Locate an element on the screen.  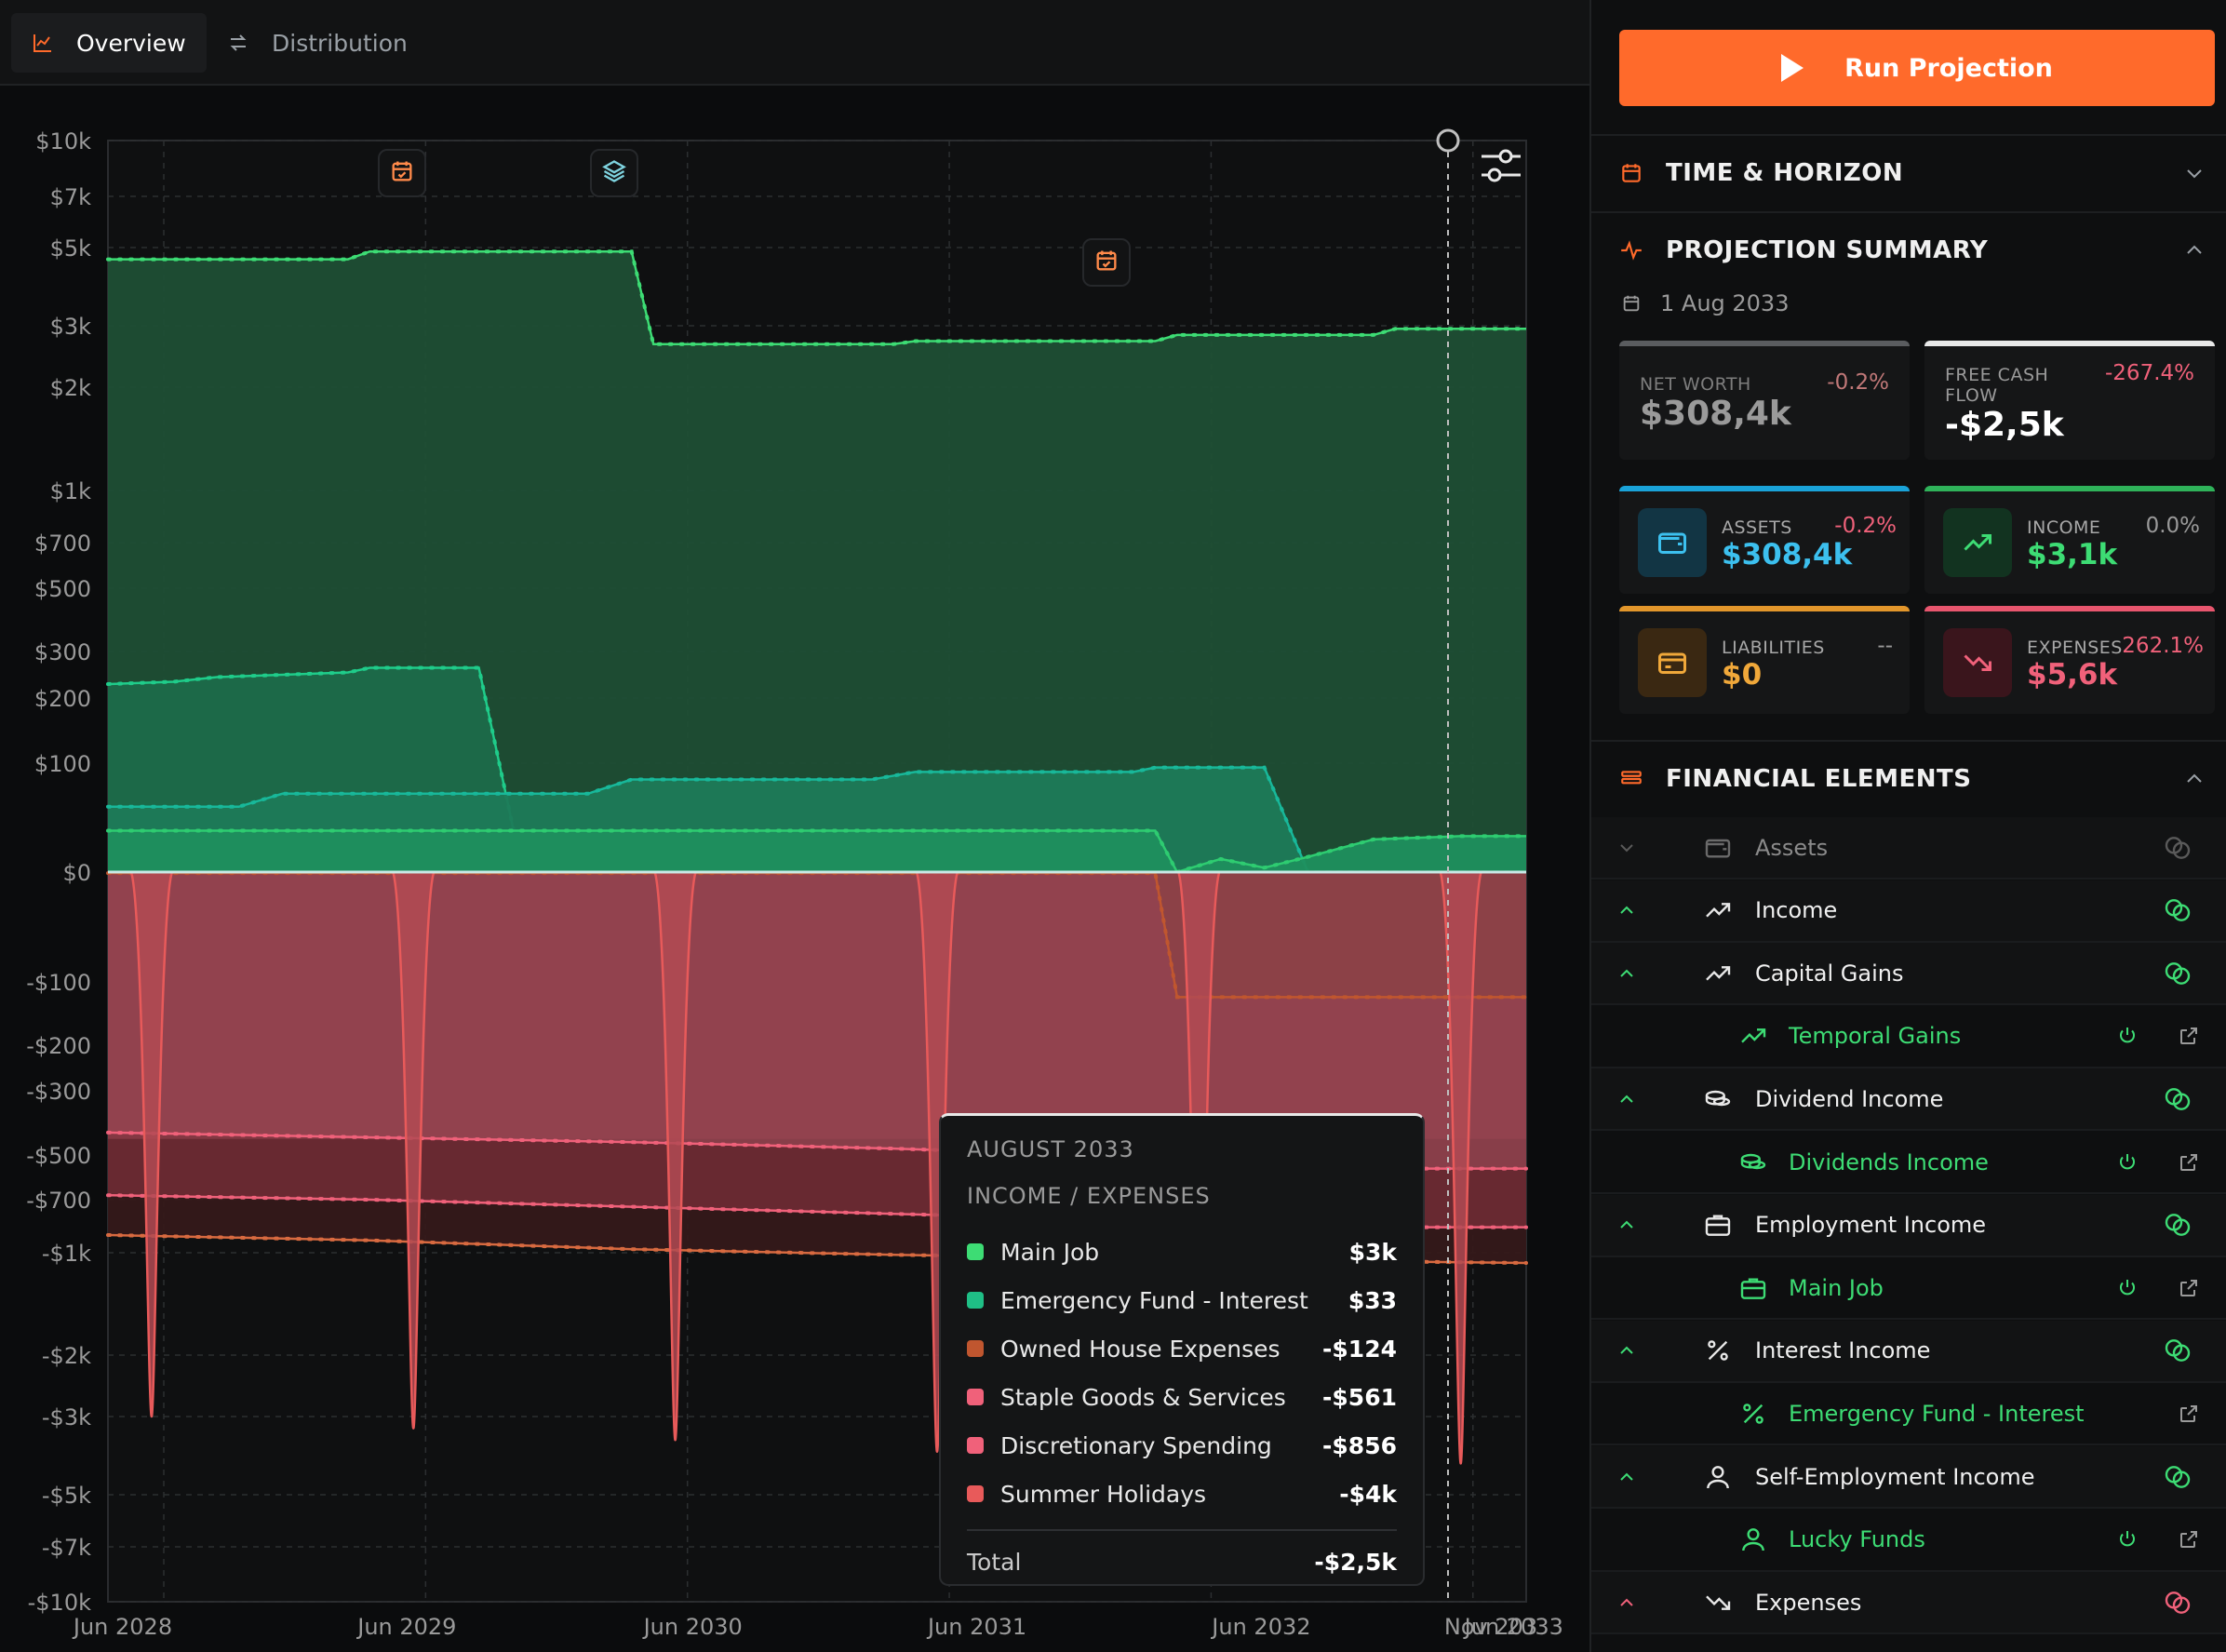
financial-element-interest-income: Interest Income is located at coordinates (1909, 1352).